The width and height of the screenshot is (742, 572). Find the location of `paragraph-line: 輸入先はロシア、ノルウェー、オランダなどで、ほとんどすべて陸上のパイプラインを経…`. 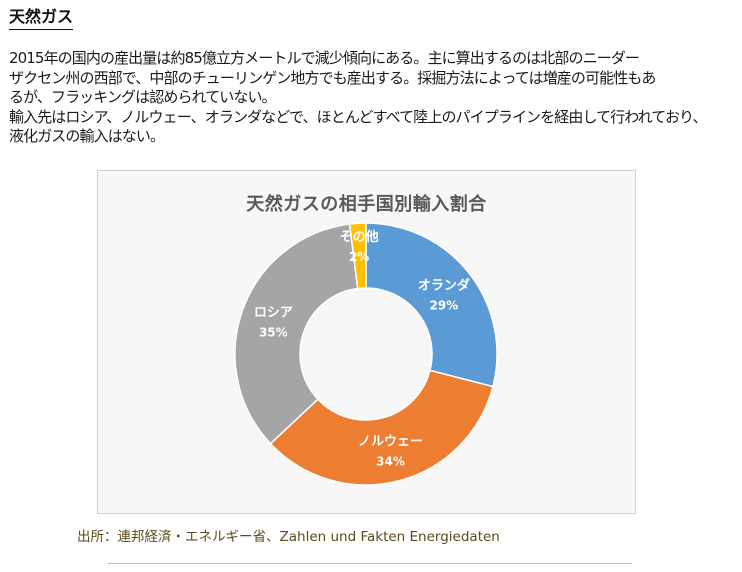

paragraph-line: 輸入先はロシア、ノルウェー、オランダなどで、ほとんどすべて陸上のパイプラインを経… is located at coordinates (358, 116).